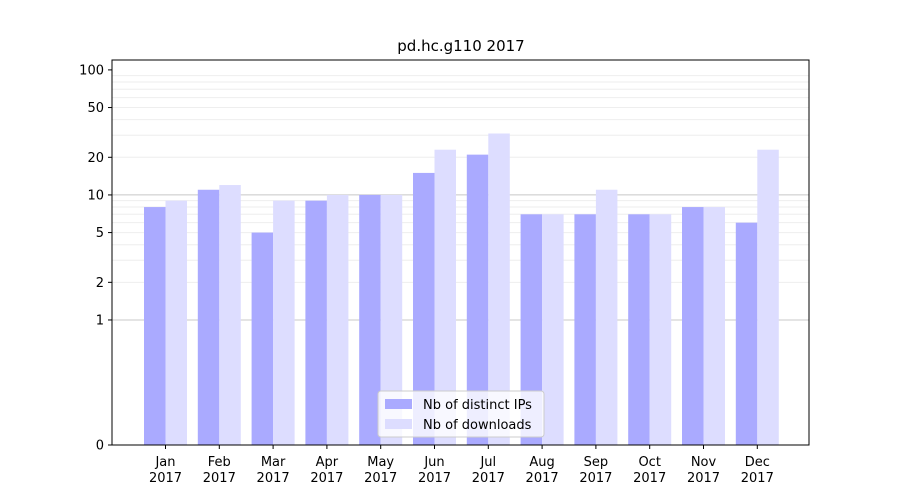 Image resolution: width=900 pixels, height=504 pixels. Describe the element at coordinates (95, 108) in the screenshot. I see `y-tick-label: 50` at that location.